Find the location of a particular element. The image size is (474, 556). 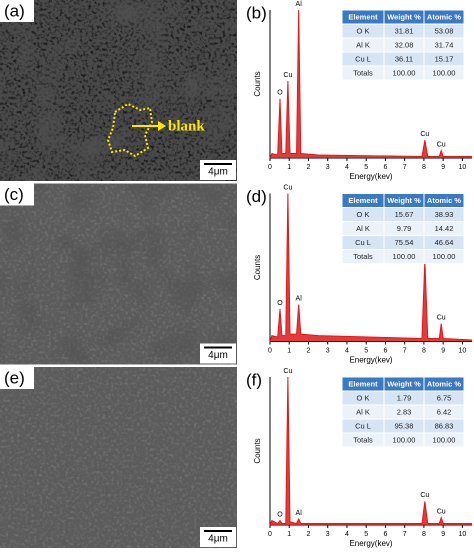

x-tick-label: 4 is located at coordinates (347, 167).